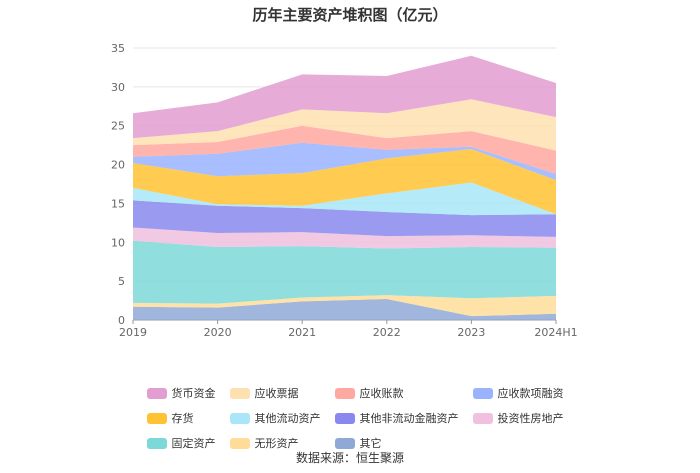 The height and width of the screenshot is (473, 700). I want to click on legend-item: 货币资金, so click(181, 393).